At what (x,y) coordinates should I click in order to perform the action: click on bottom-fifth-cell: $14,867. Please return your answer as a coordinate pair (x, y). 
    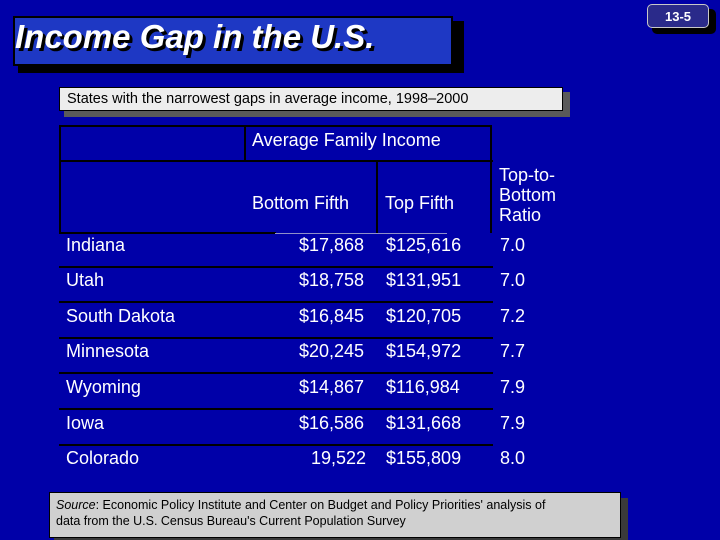
    Looking at the image, I should click on (332, 387).